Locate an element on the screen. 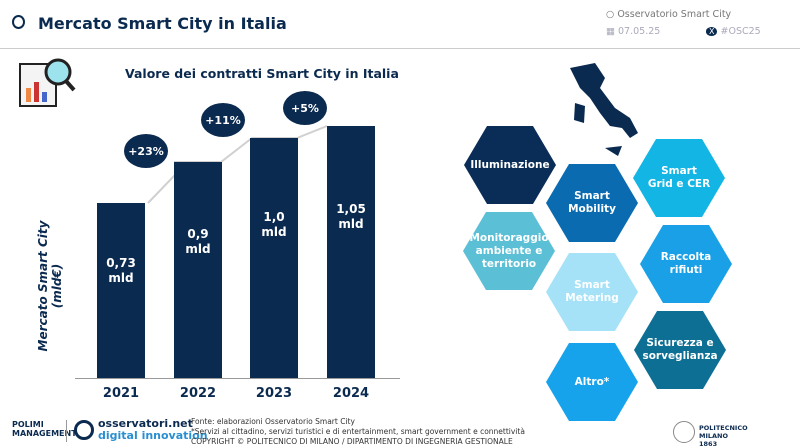  date: 07.05.25 is located at coordinates (639, 31).